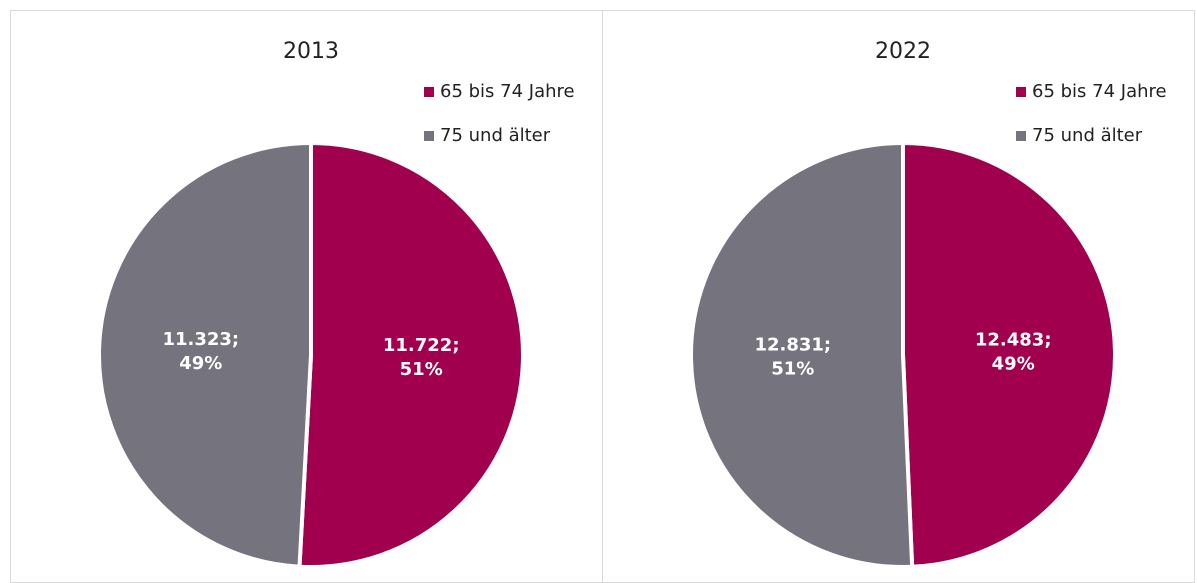 The width and height of the screenshot is (1197, 583). I want to click on chart-title: 2013, so click(311, 51).